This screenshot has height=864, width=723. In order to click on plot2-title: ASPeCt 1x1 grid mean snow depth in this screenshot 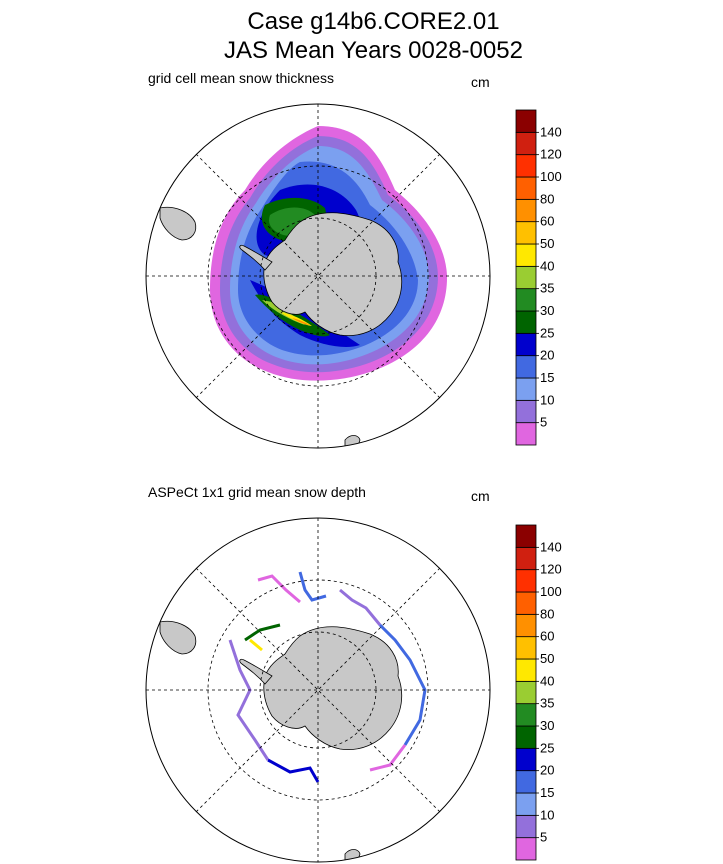, I will do `click(257, 492)`.